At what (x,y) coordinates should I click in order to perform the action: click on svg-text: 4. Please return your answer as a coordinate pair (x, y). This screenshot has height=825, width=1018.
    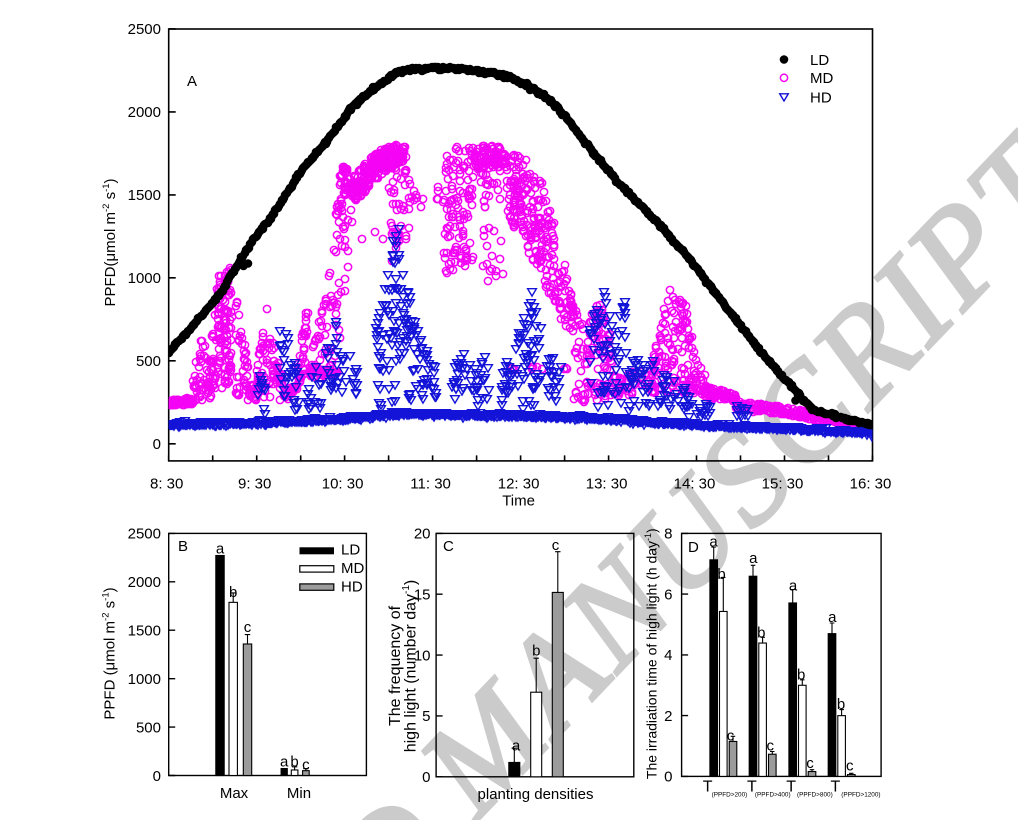
    Looking at the image, I should click on (668, 655).